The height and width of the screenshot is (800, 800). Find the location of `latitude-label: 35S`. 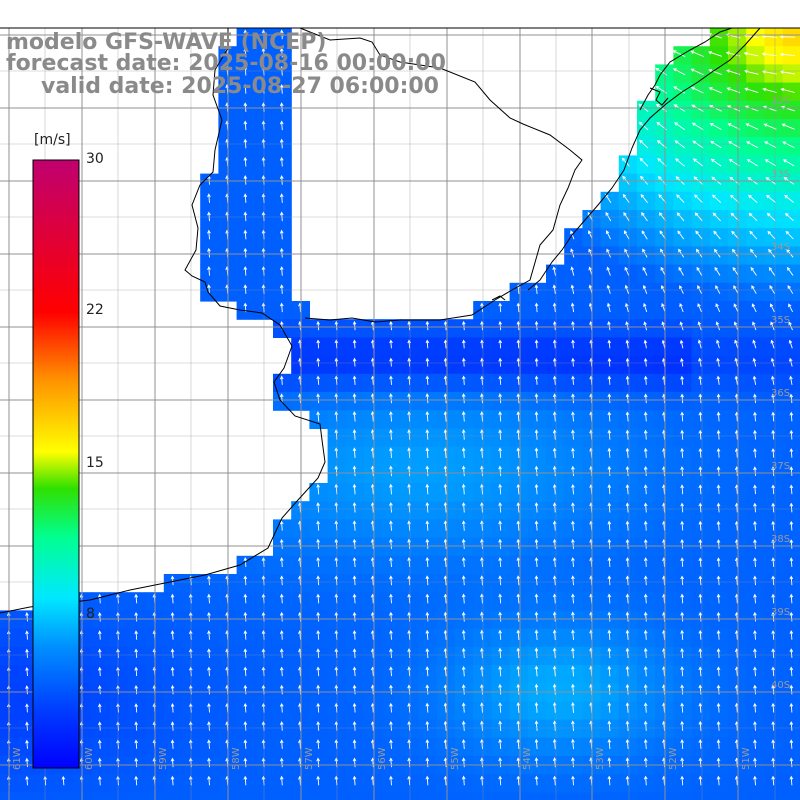

latitude-label: 35S is located at coordinates (780, 320).